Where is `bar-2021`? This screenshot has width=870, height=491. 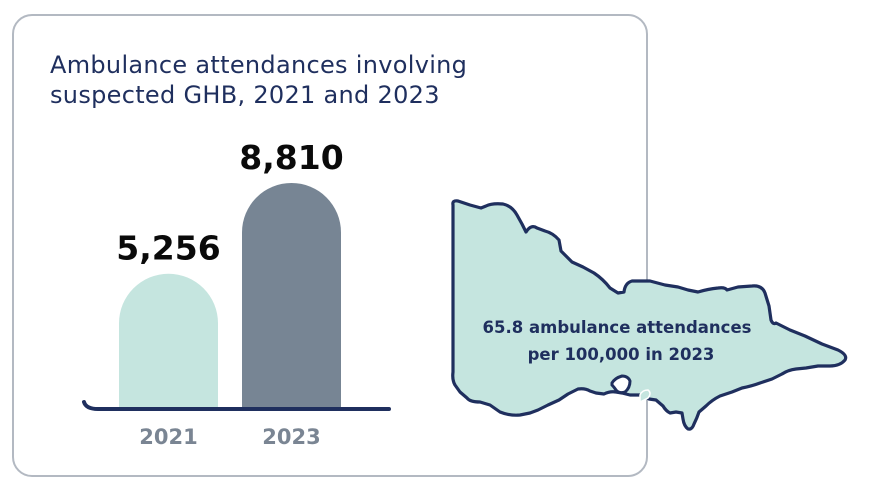 bar-2021 is located at coordinates (168, 340).